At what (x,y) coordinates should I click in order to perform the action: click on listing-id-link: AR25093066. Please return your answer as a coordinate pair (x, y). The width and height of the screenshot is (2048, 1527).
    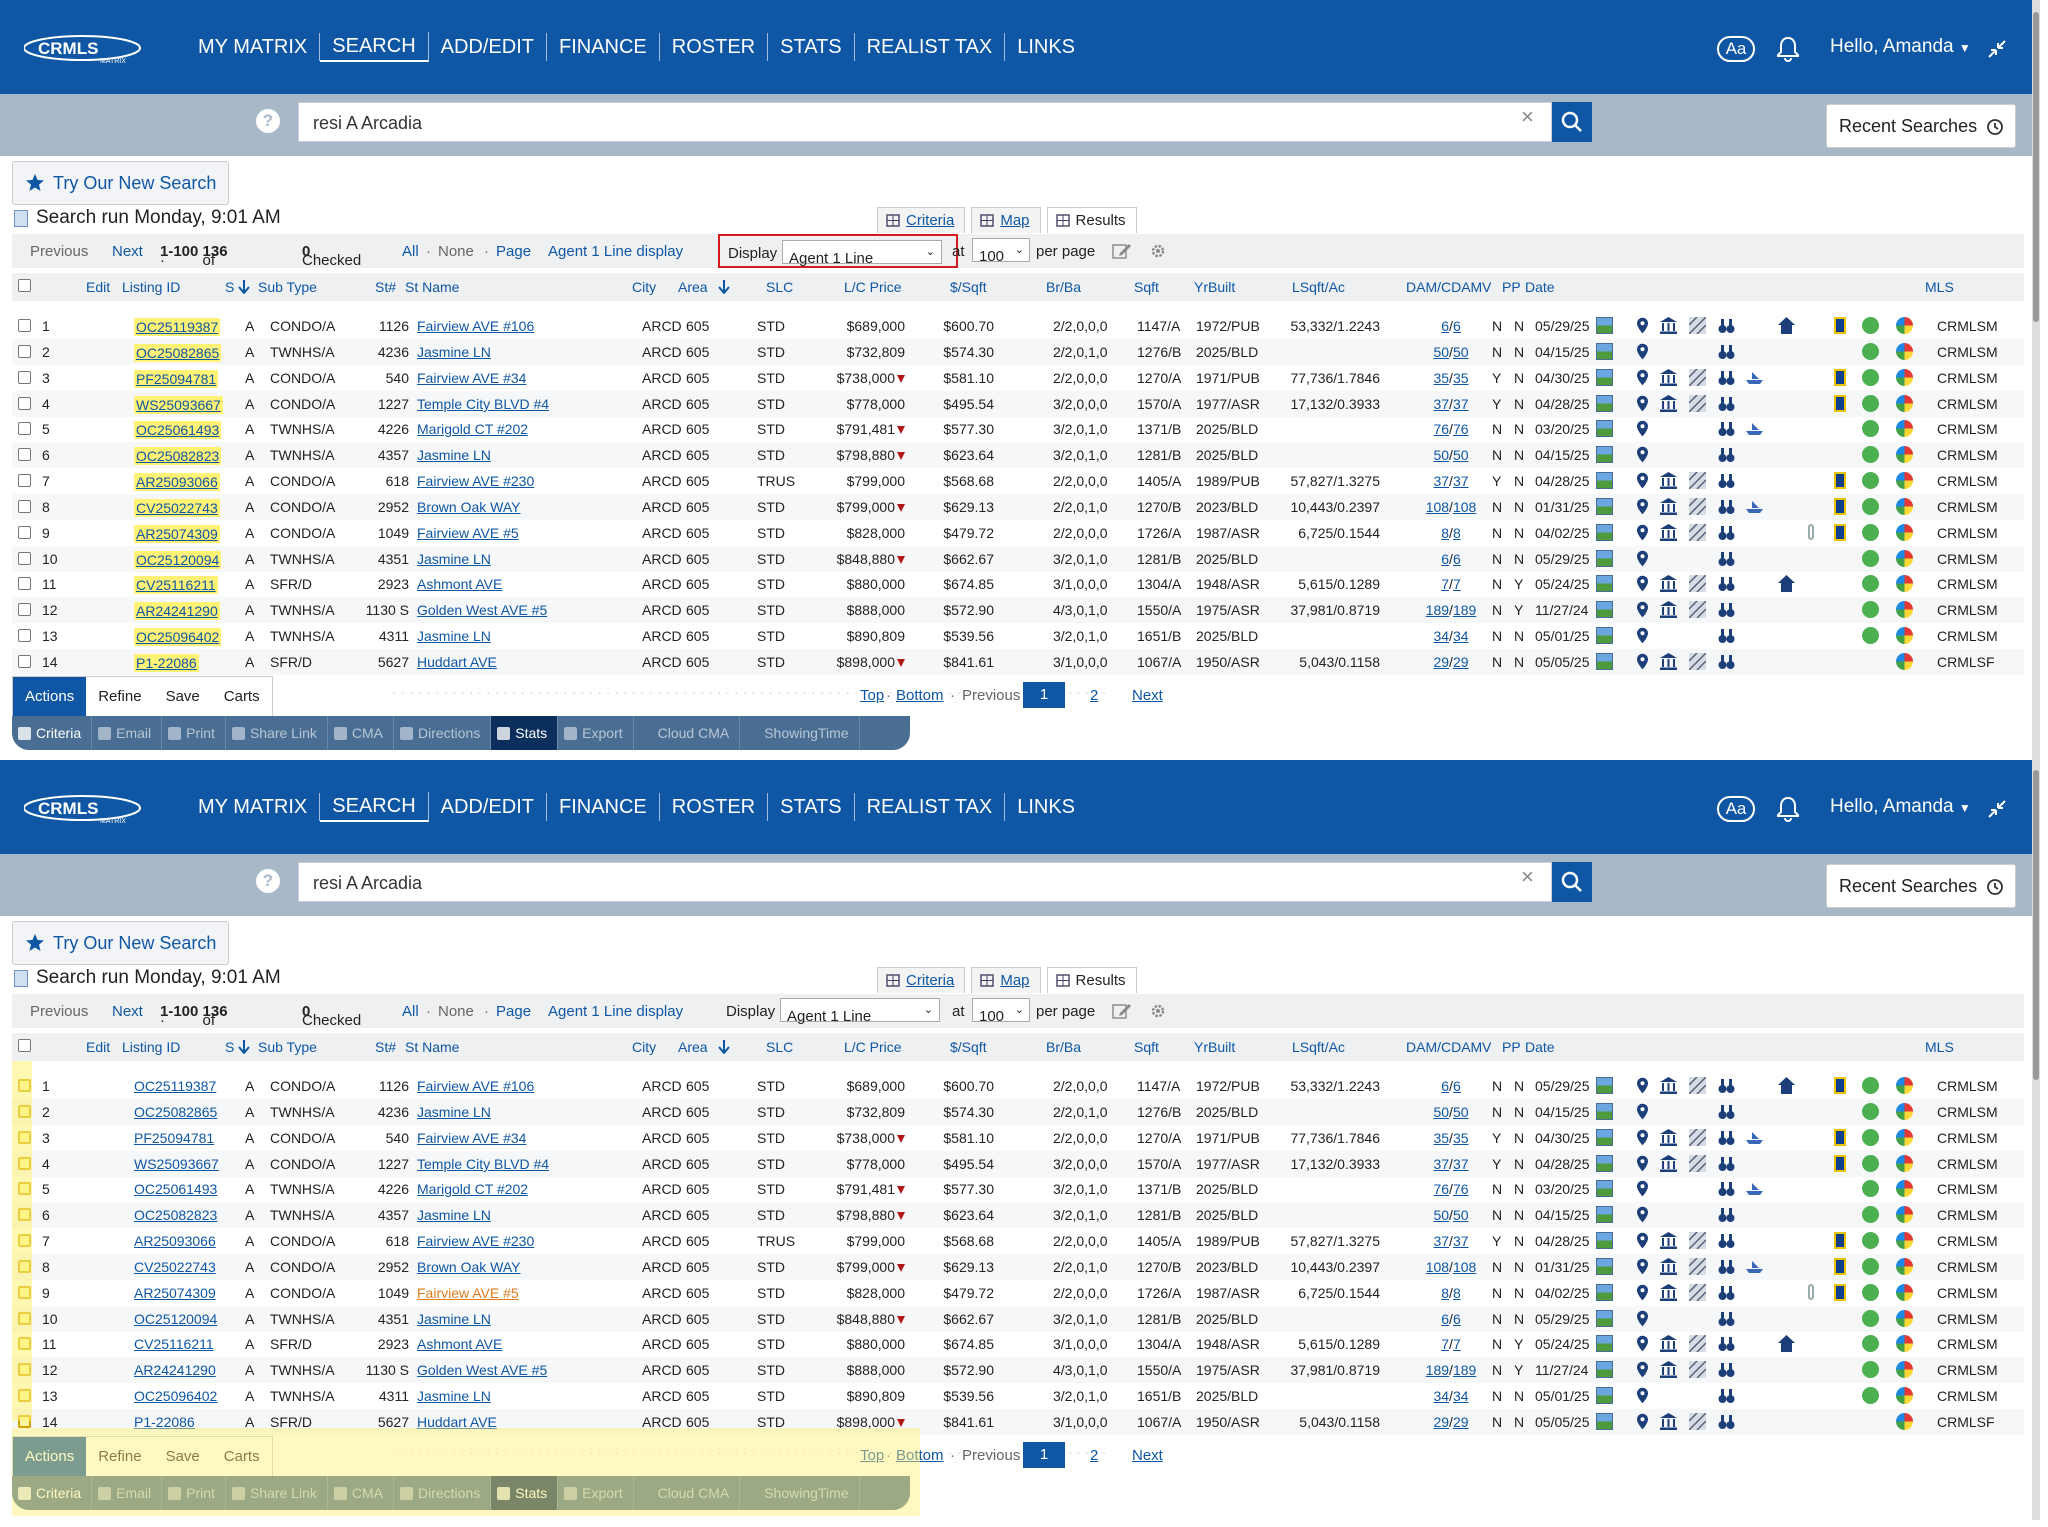
    Looking at the image, I should click on (175, 1241).